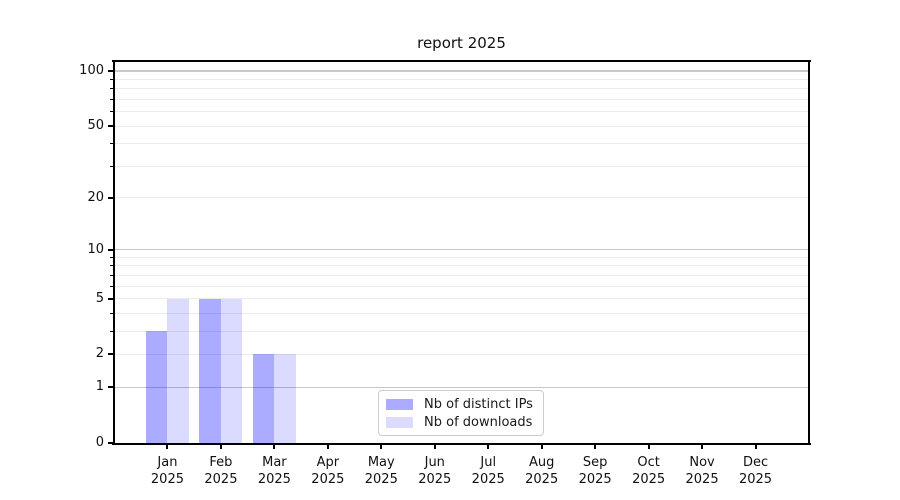  What do you see at coordinates (178, 370) in the screenshot?
I see `bar-nb-of-downloads-jan` at bounding box center [178, 370].